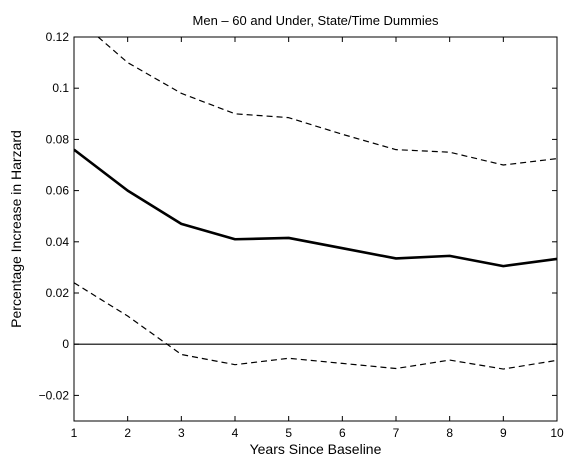  What do you see at coordinates (235, 433) in the screenshot?
I see `x-tick-label: 4` at bounding box center [235, 433].